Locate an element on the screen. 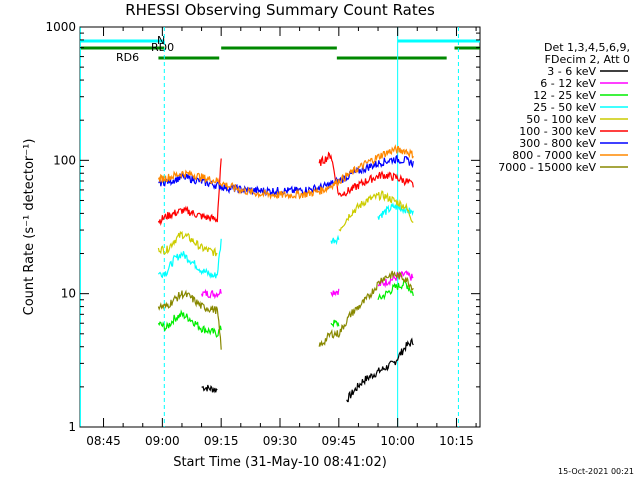  y-tick-label: 10 is located at coordinates (68, 294).